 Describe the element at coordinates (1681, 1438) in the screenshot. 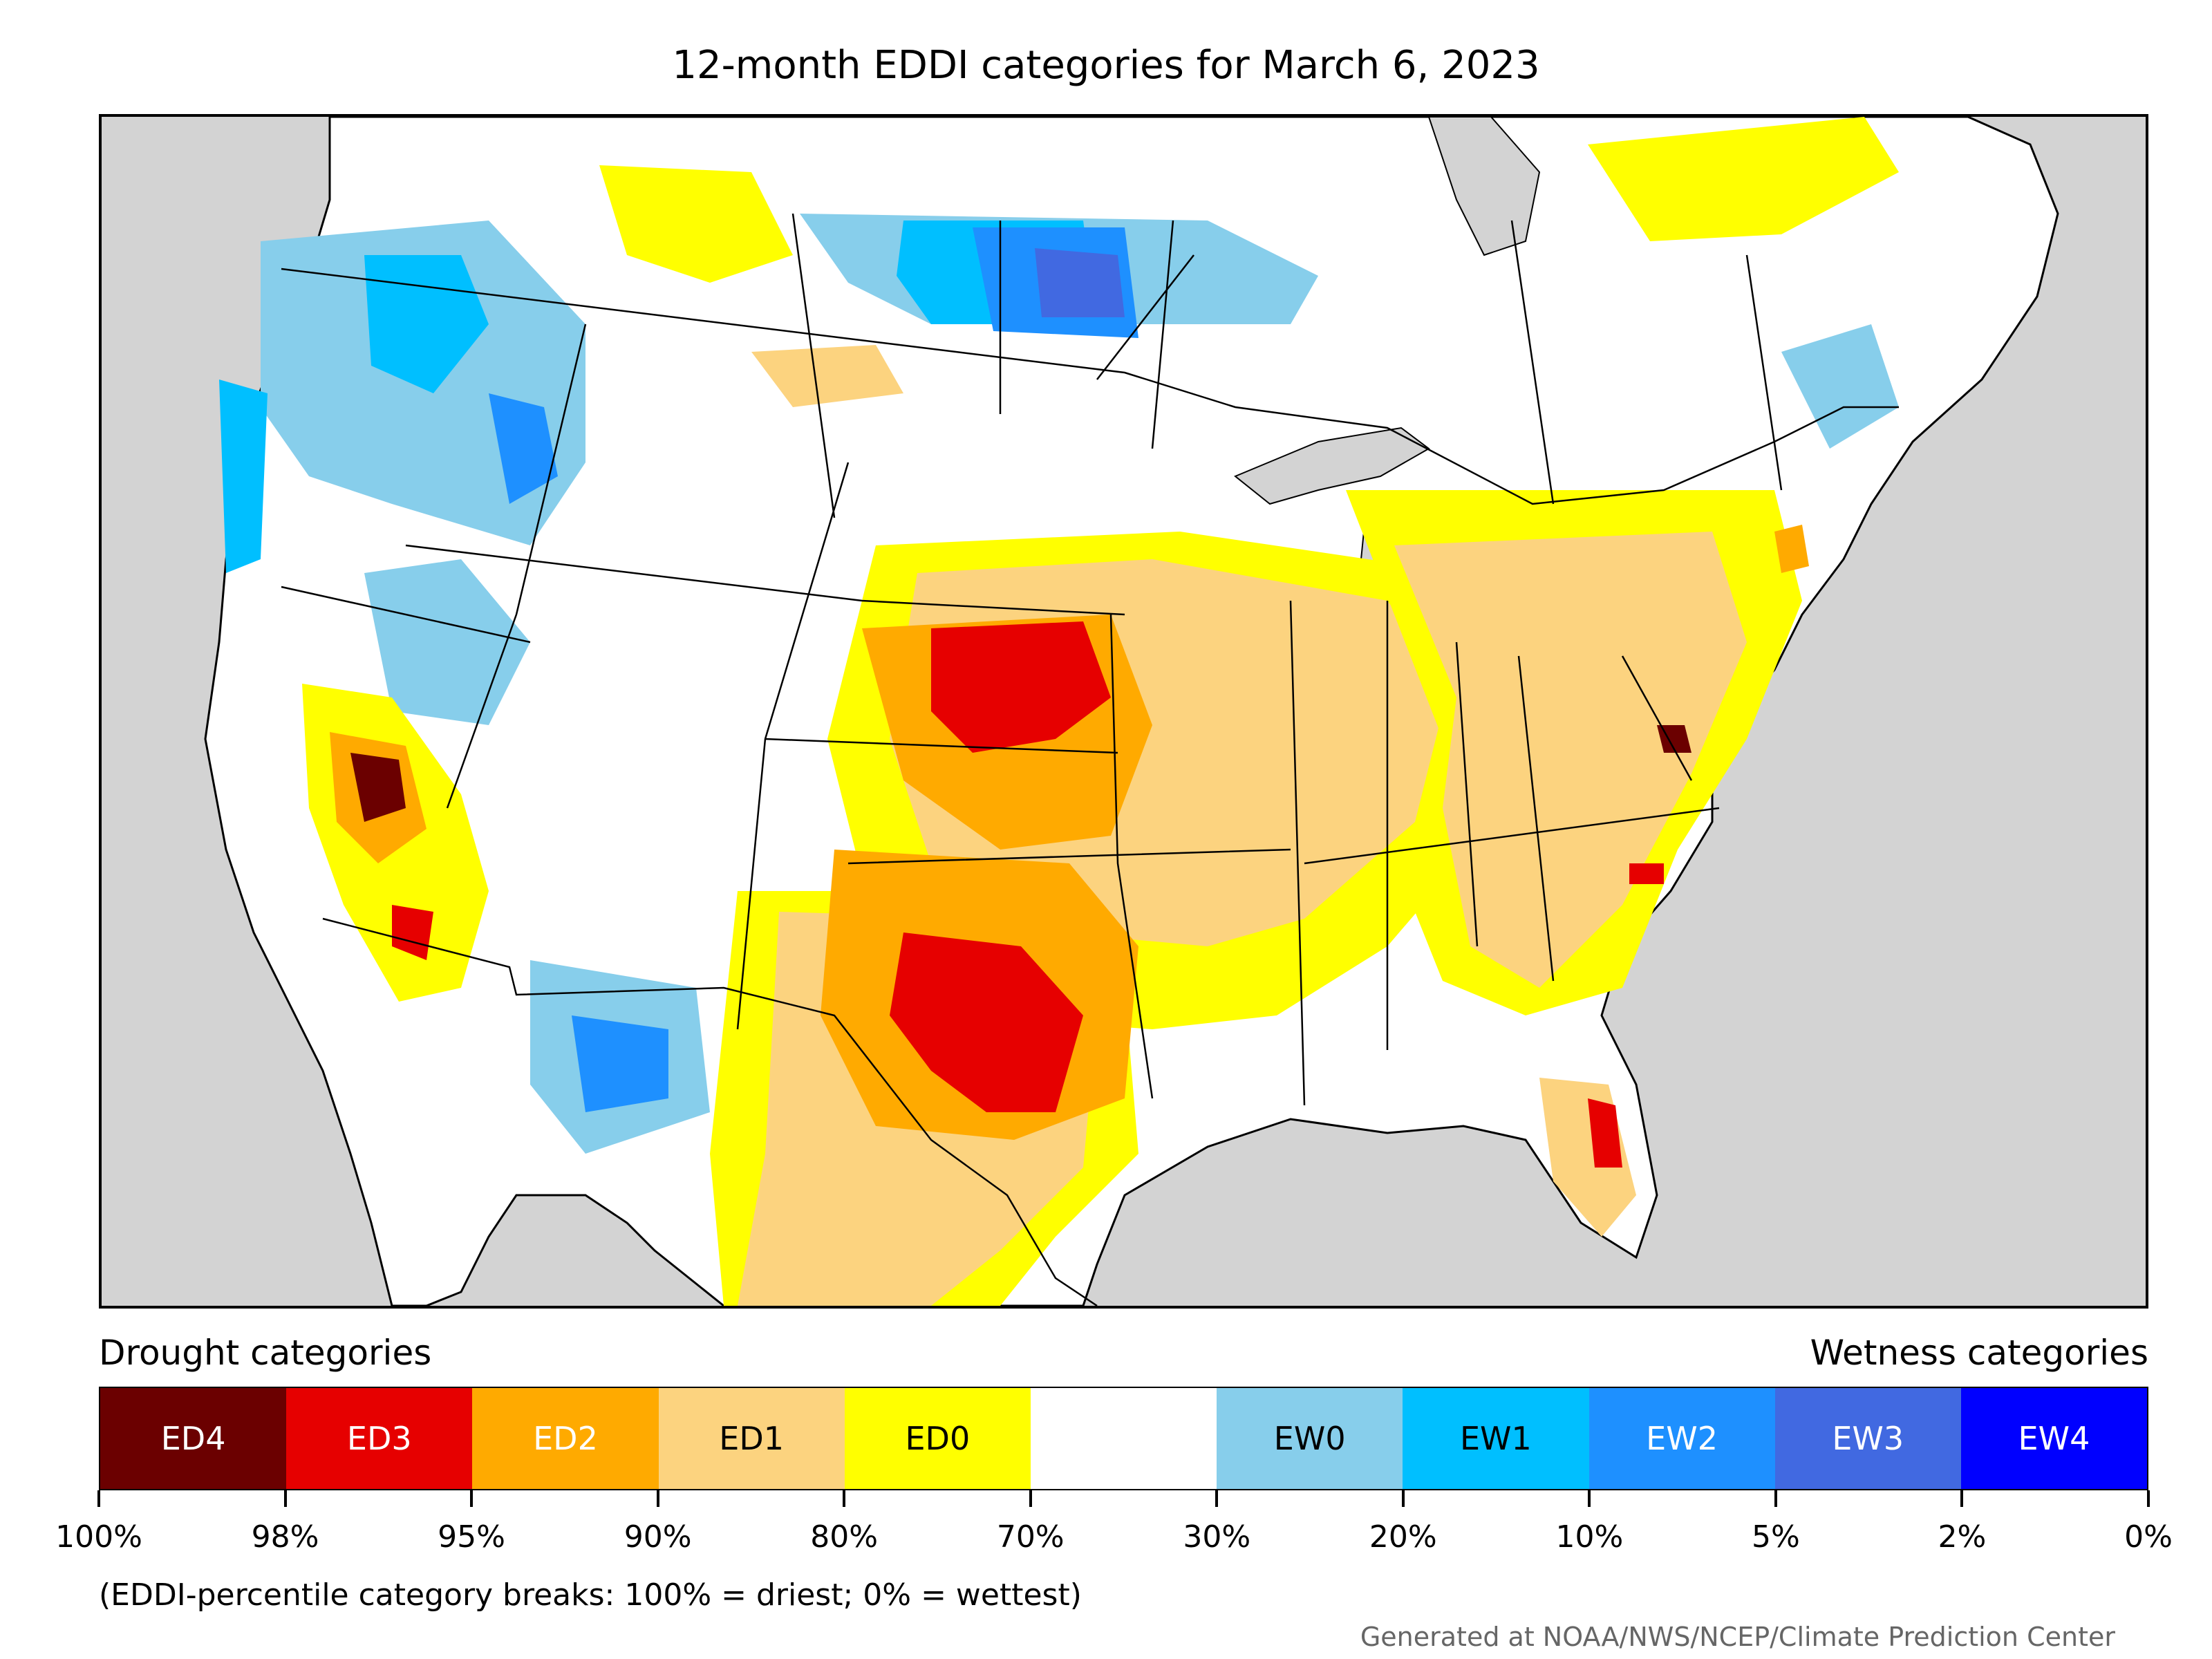

I see `category-ew2: EW2` at that location.